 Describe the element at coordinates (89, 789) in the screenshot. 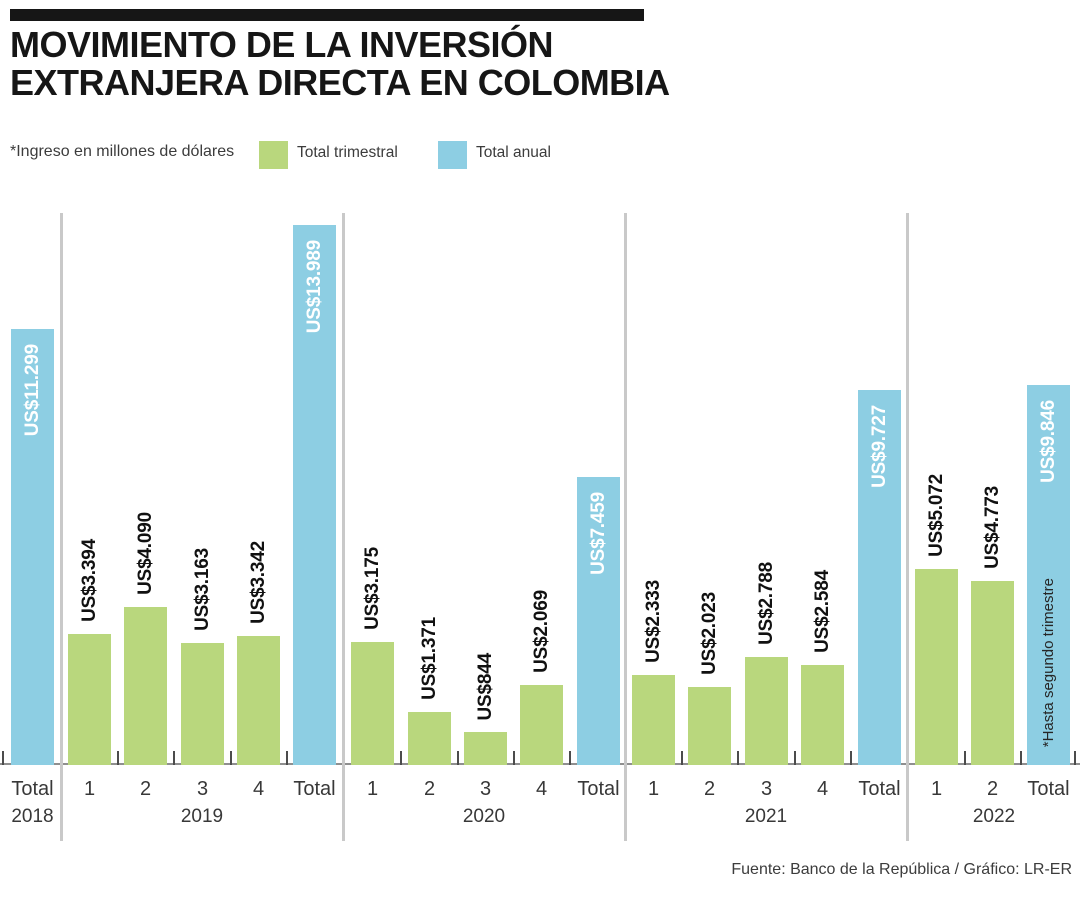

I see `axis-label-2019-1: 1` at that location.